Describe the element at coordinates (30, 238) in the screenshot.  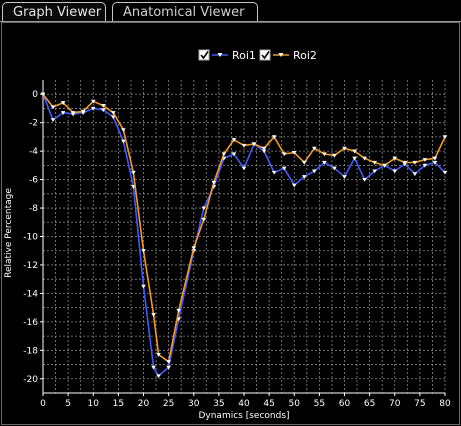
I see `y-tick-label: -10` at that location.